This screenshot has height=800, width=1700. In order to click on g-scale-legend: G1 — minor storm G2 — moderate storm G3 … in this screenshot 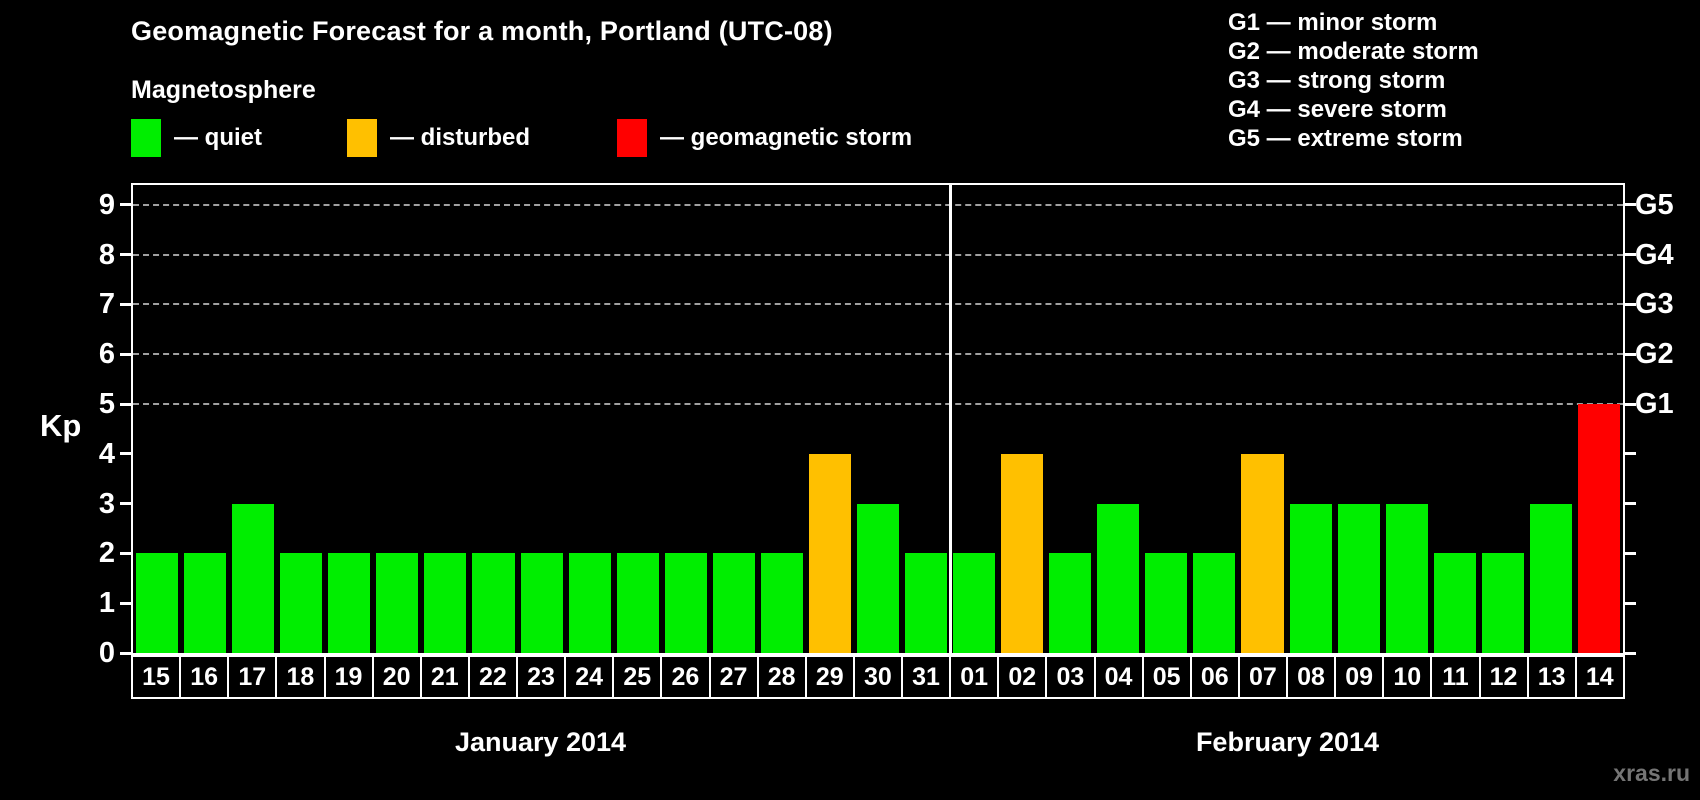, I will do `click(1353, 80)`.